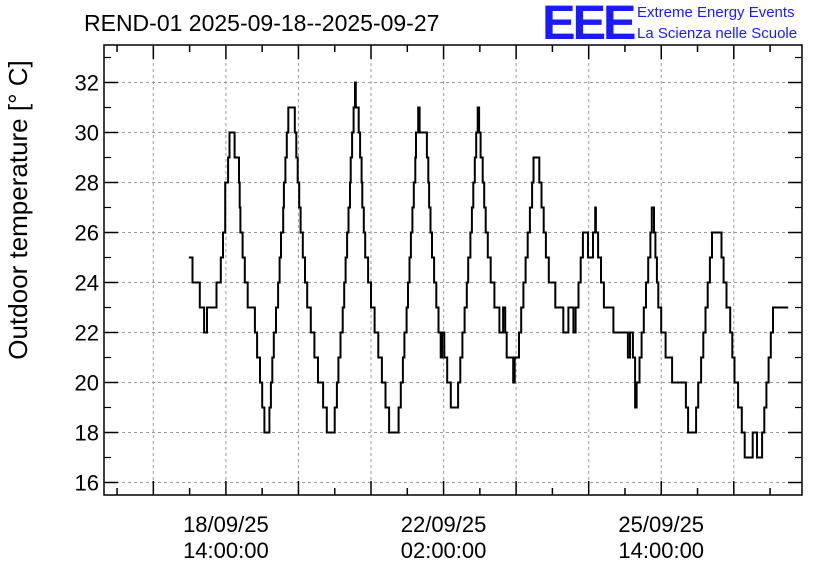 The height and width of the screenshot is (572, 836). I want to click on y-tick-label: 24, so click(87, 283).